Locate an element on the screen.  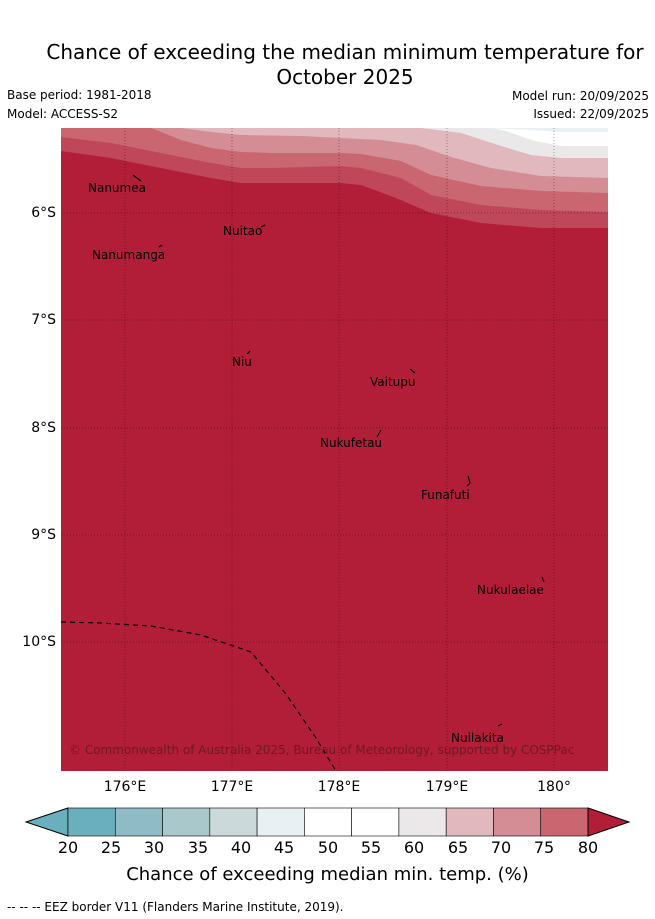
lon-label-179e: 179°E is located at coordinates (447, 787).